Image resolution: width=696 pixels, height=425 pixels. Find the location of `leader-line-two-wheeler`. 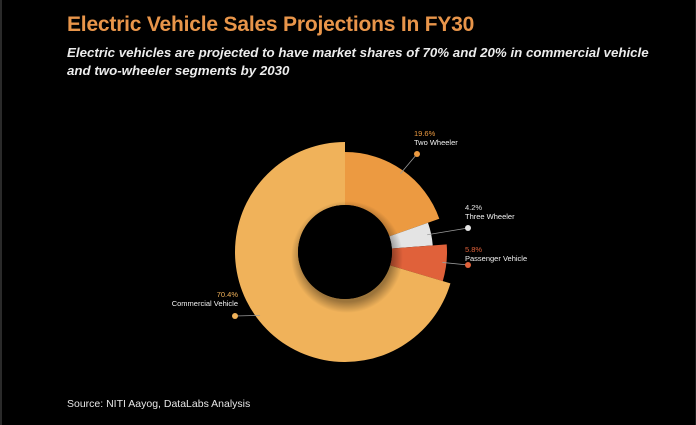

leader-line-two-wheeler is located at coordinates (409, 163).